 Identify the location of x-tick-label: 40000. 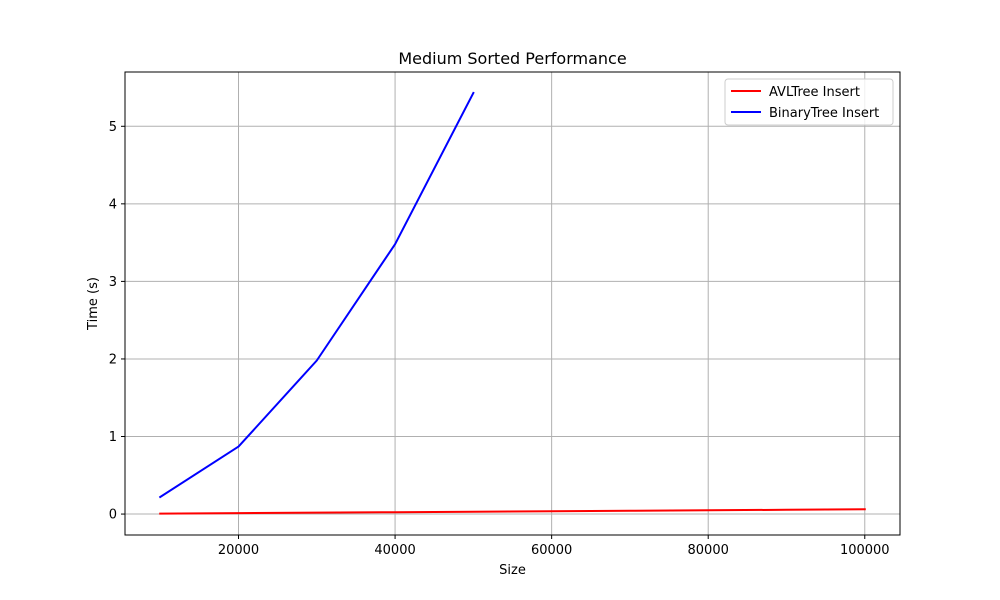
(394, 550).